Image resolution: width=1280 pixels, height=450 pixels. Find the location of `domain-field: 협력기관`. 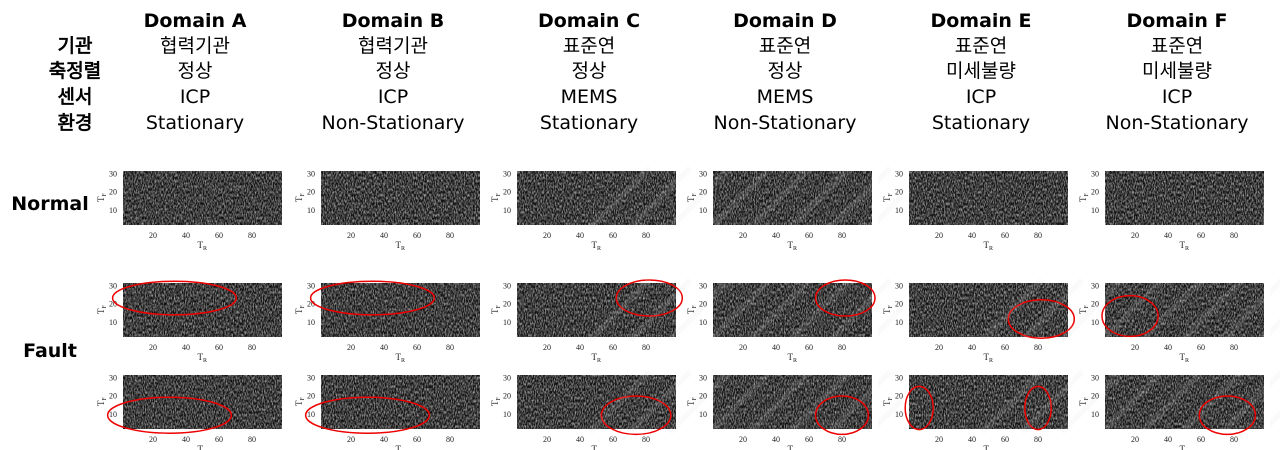

domain-field: 협력기관 is located at coordinates (195, 46).